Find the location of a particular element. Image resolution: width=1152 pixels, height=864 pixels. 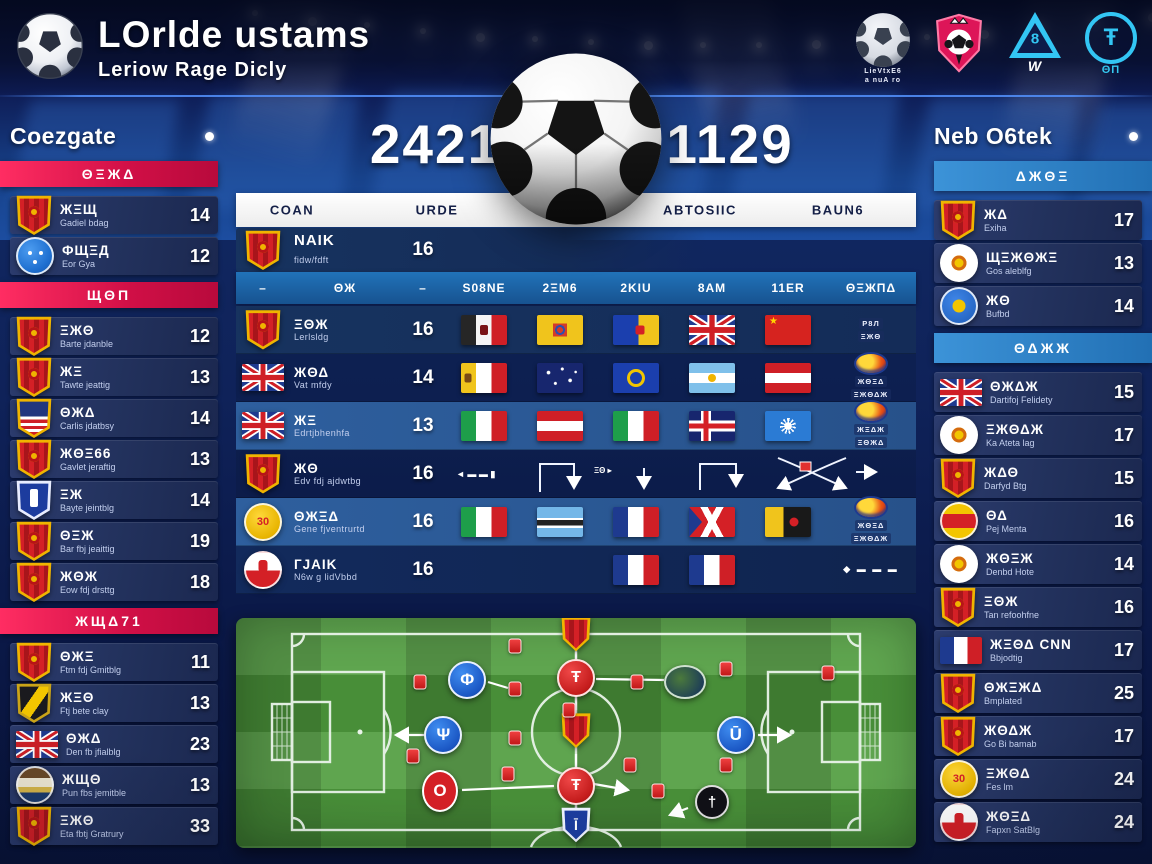

table-row: ЖΘ Edv fdj ajdwtbg 16 ◄ ▬ ▬ ▮ ΞΘ ▸ is located at coordinates (576, 474).